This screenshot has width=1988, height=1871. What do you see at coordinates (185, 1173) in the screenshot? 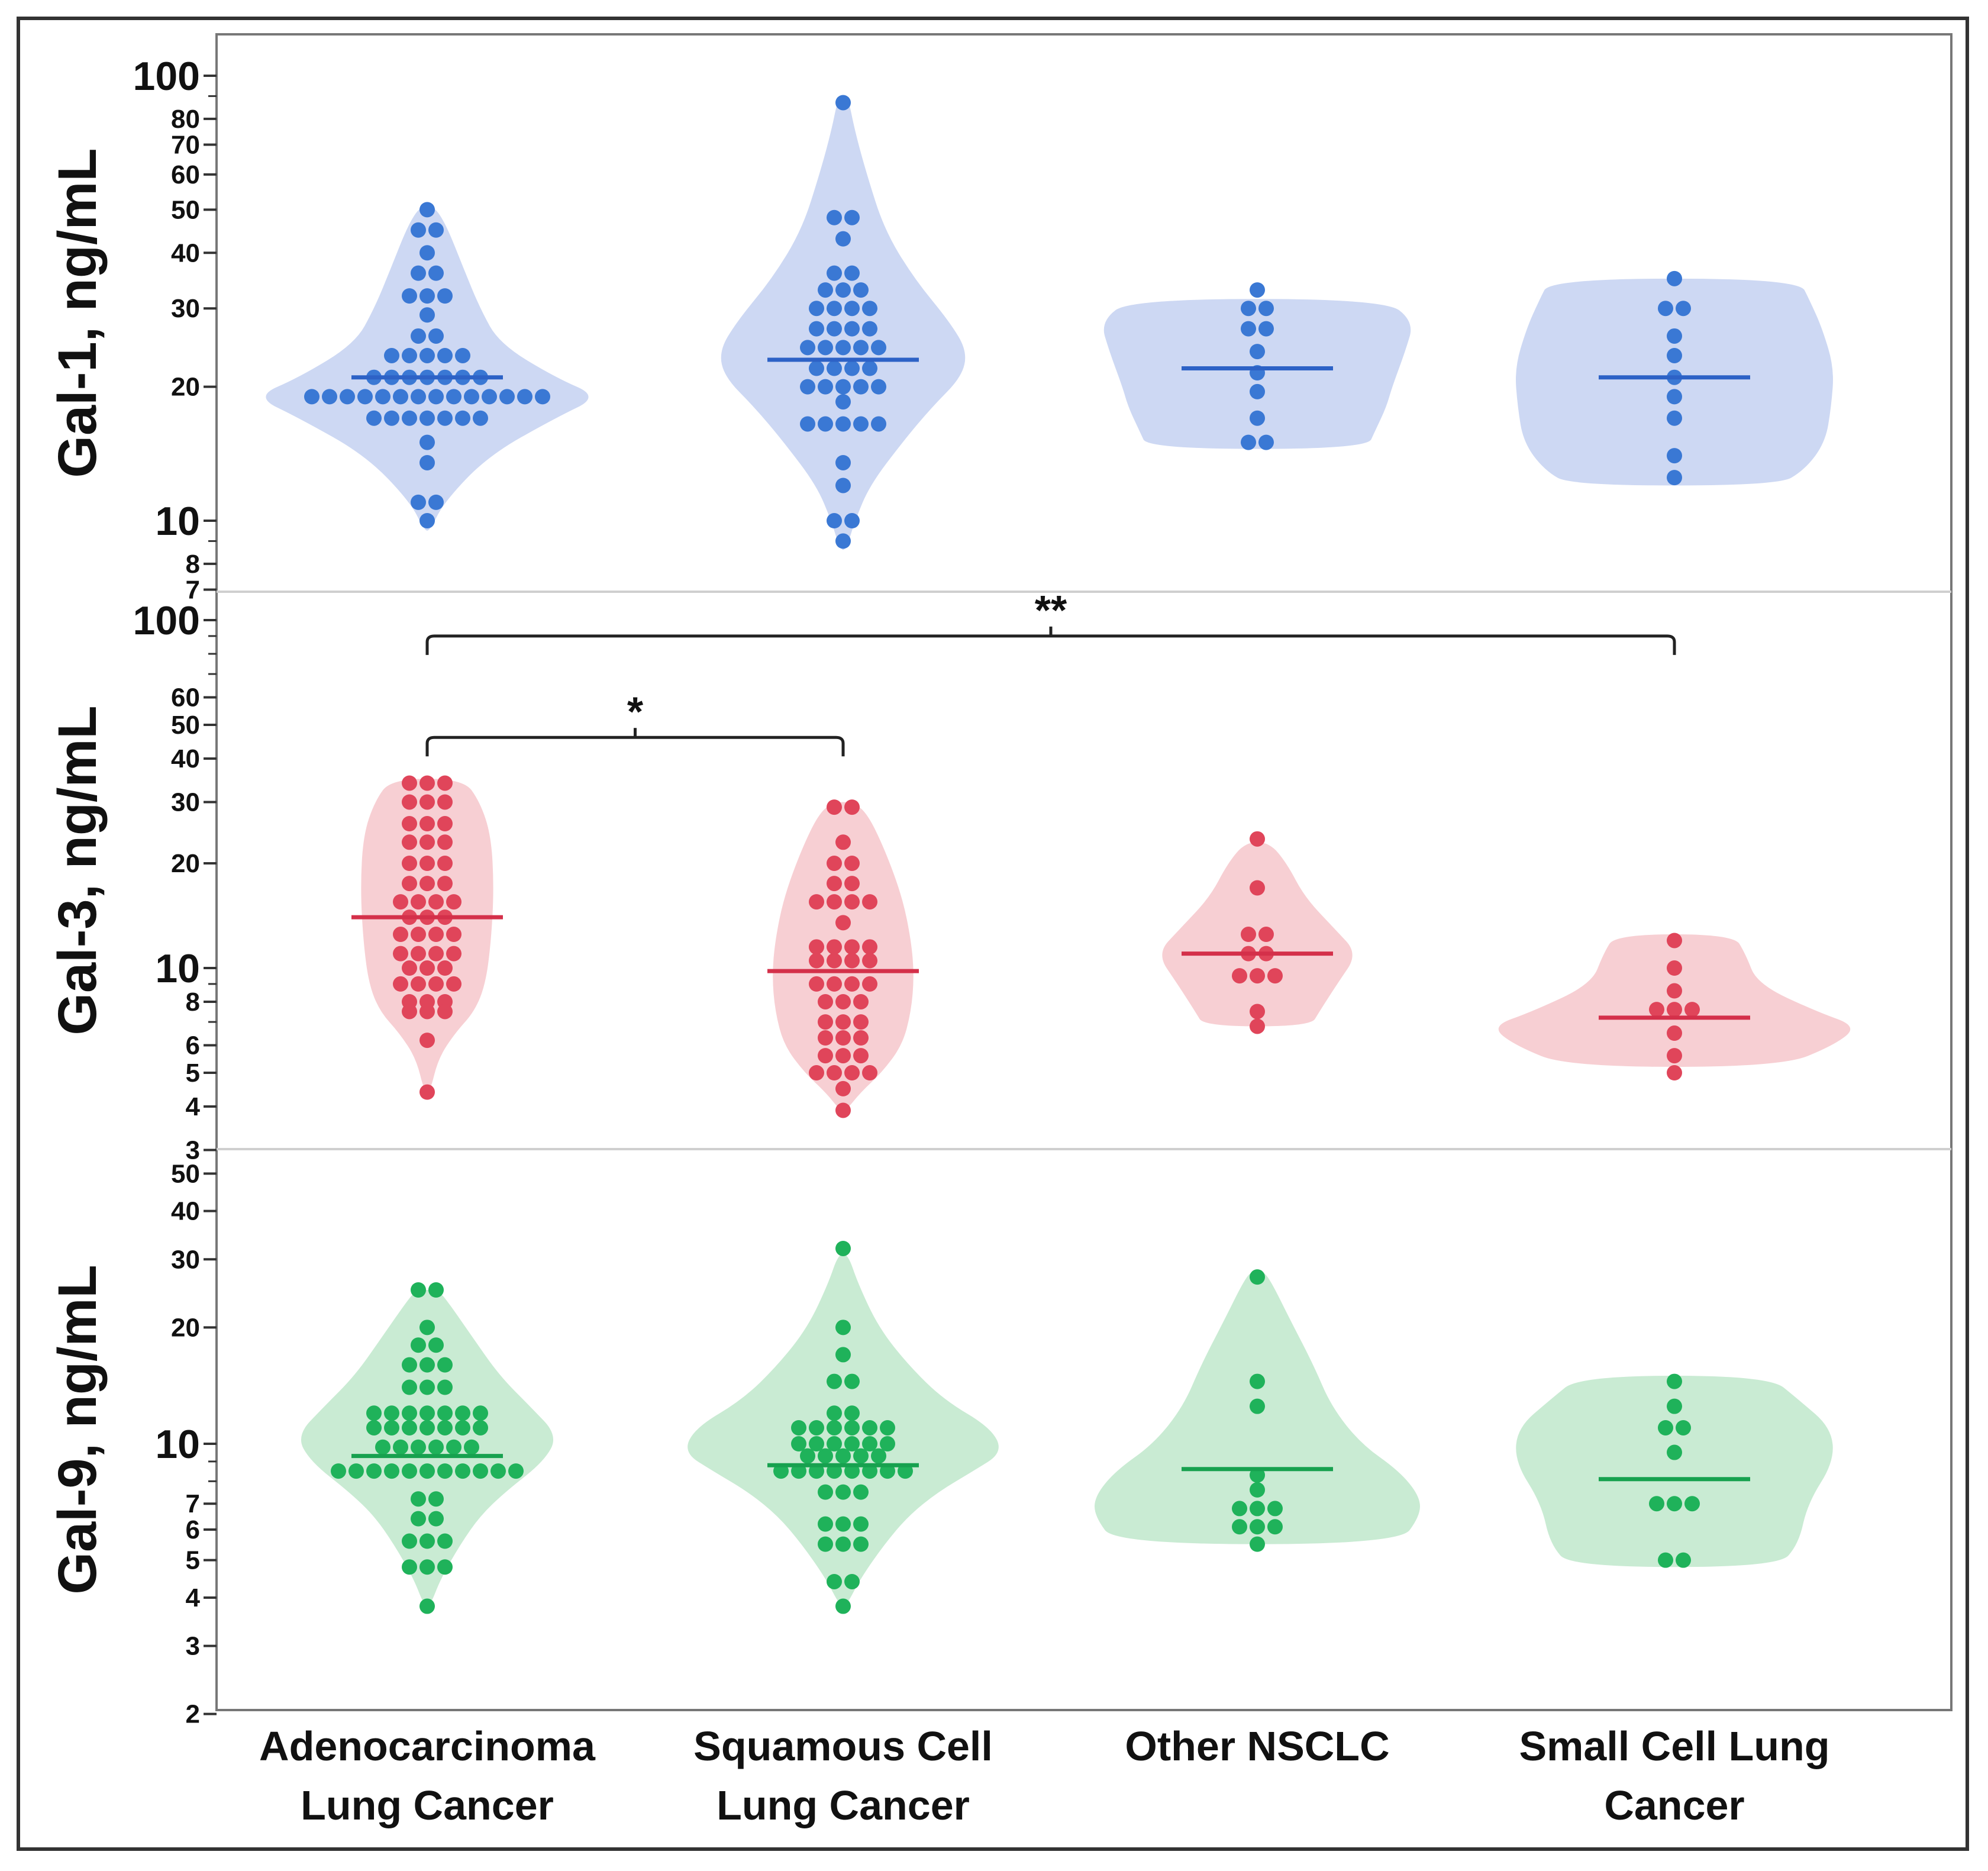
I see `y-tick-label: 50` at bounding box center [185, 1173].